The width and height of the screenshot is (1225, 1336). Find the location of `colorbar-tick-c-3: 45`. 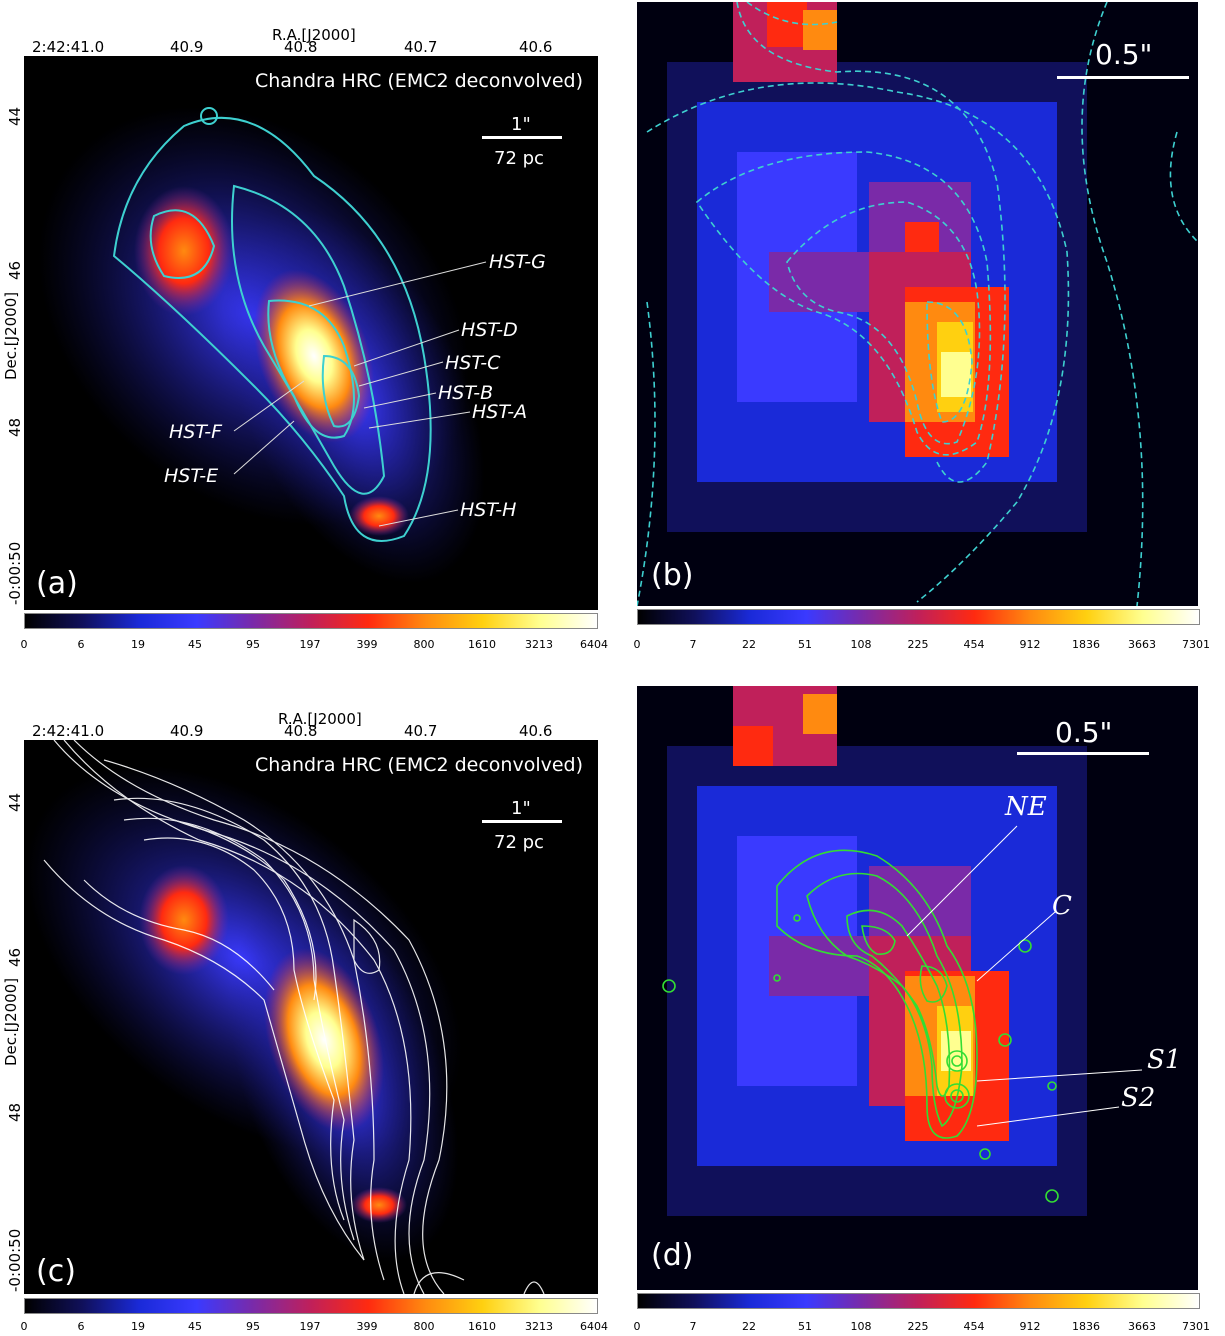

colorbar-tick-c-3: 45 is located at coordinates (195, 1326).